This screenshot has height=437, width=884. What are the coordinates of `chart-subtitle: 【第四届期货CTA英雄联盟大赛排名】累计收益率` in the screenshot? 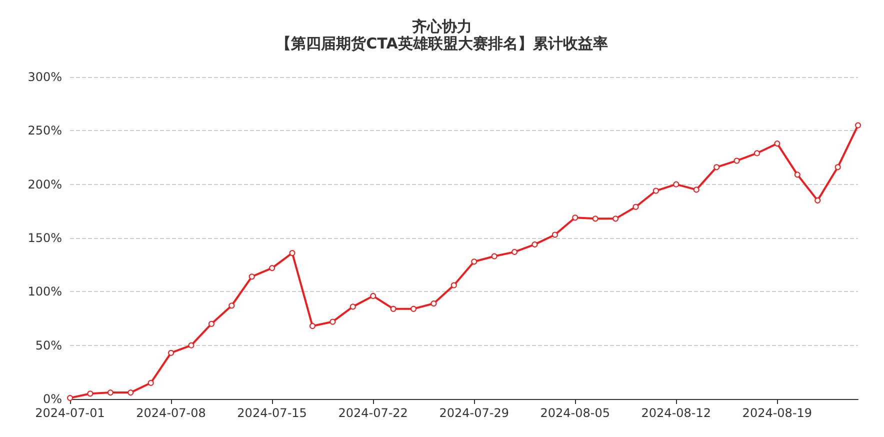 It's located at (442, 43).